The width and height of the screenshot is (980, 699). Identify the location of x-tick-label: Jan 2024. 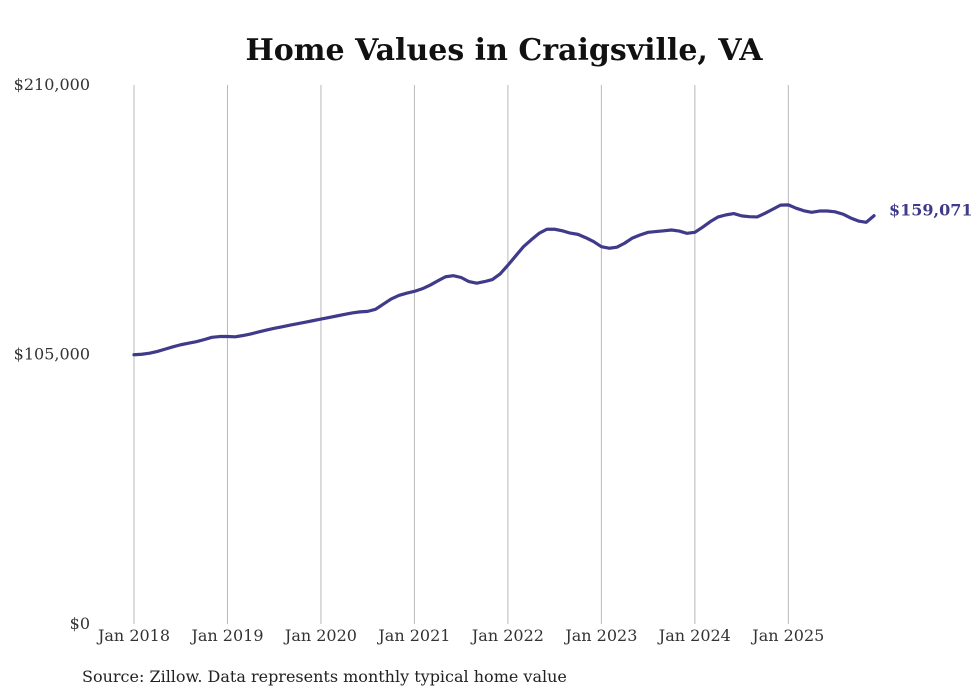
(694, 635).